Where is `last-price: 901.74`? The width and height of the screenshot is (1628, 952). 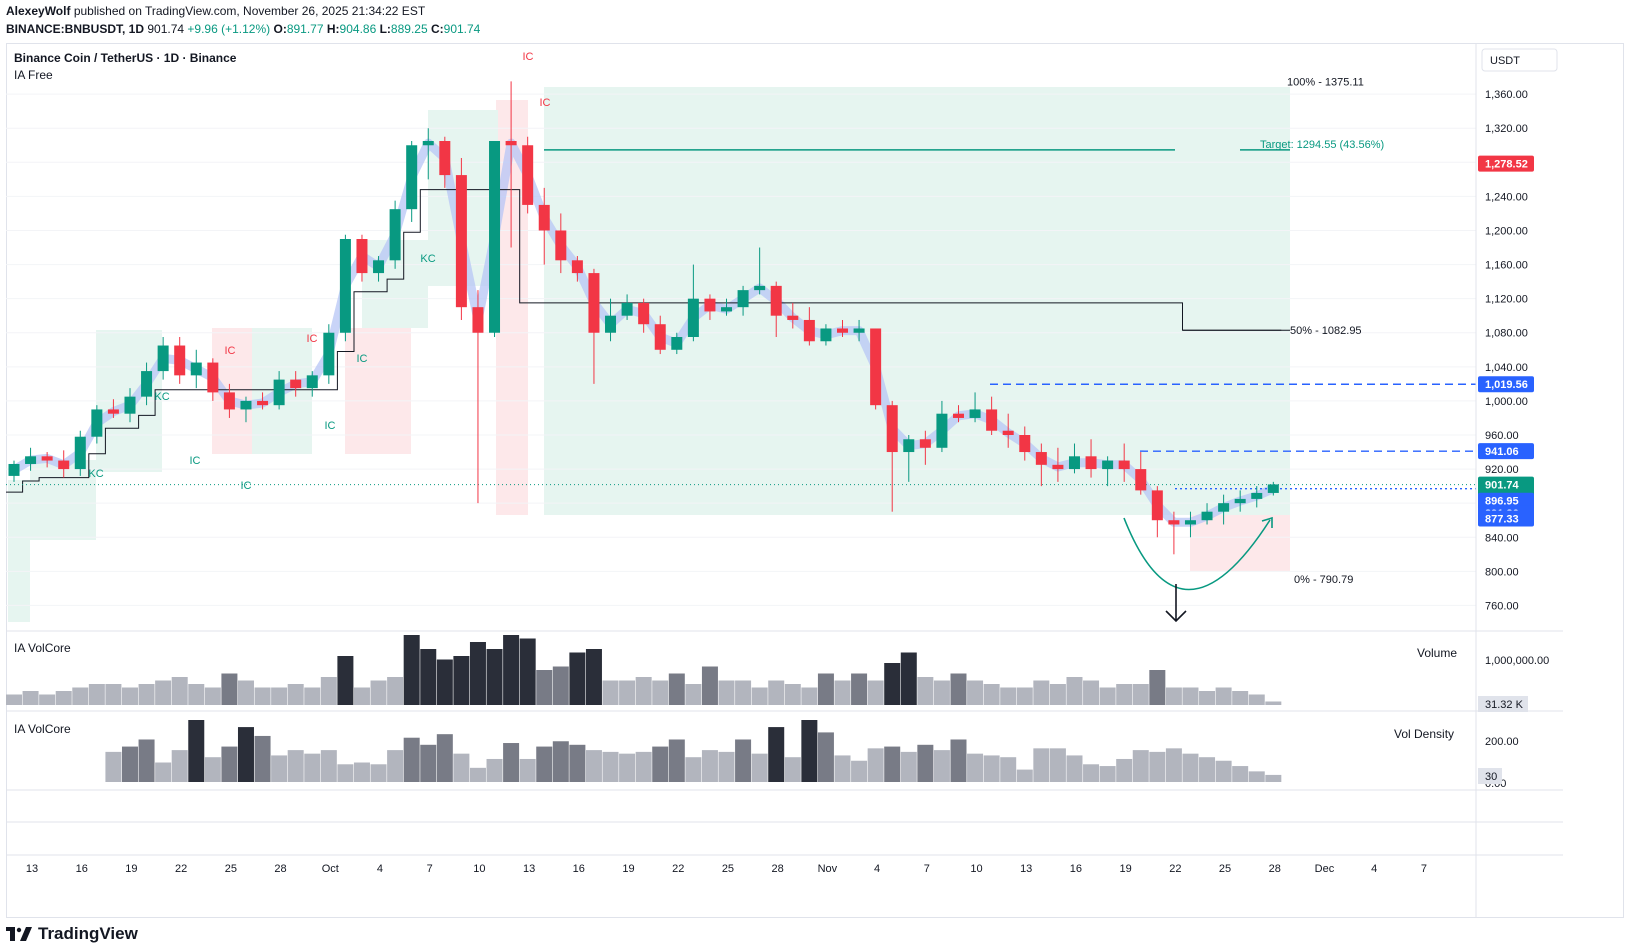
last-price: 901.74 is located at coordinates (166, 29).